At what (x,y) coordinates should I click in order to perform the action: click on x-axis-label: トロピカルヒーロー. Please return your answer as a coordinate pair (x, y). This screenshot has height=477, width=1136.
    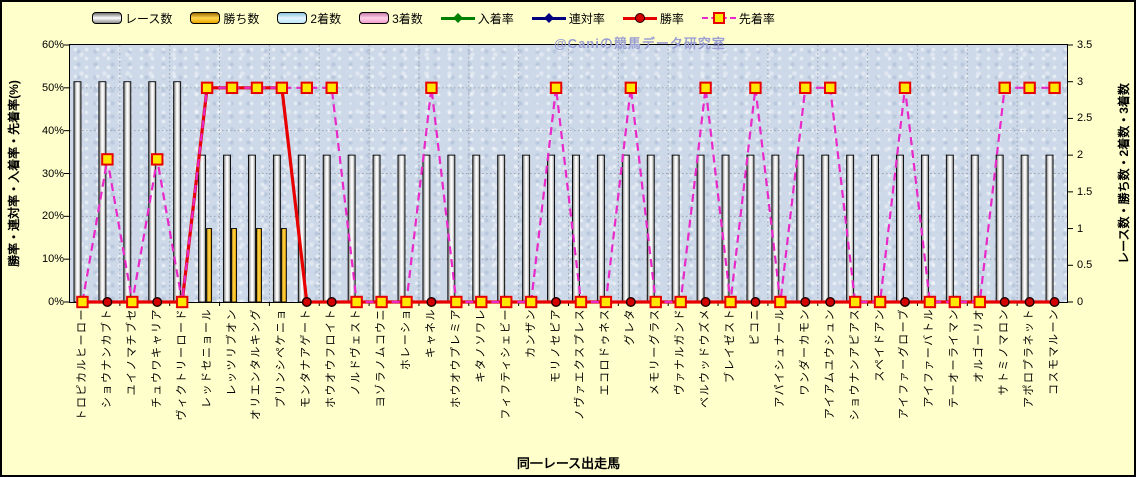
    Looking at the image, I should click on (81, 364).